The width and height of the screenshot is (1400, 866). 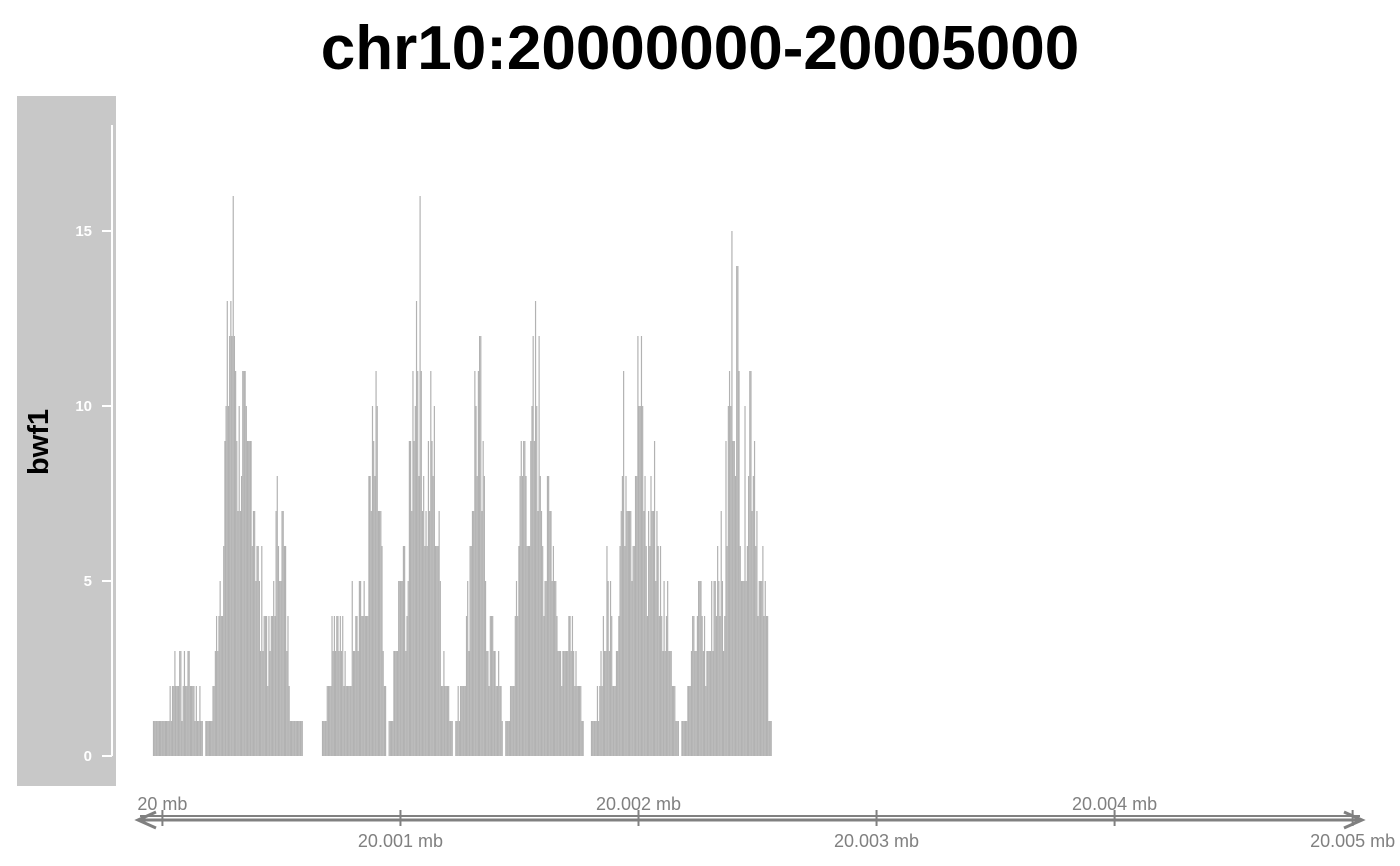 I want to click on genome-axis-arrow-left, so click(x=145, y=820).